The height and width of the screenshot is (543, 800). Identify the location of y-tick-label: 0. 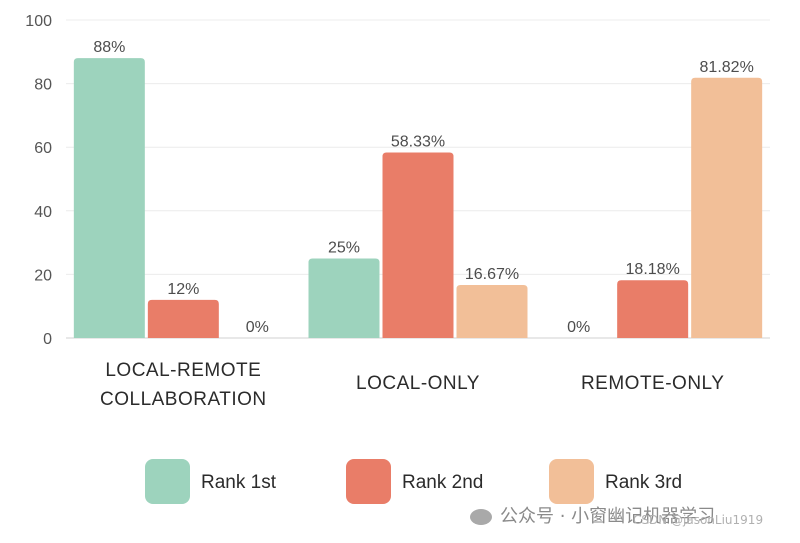
(47, 339).